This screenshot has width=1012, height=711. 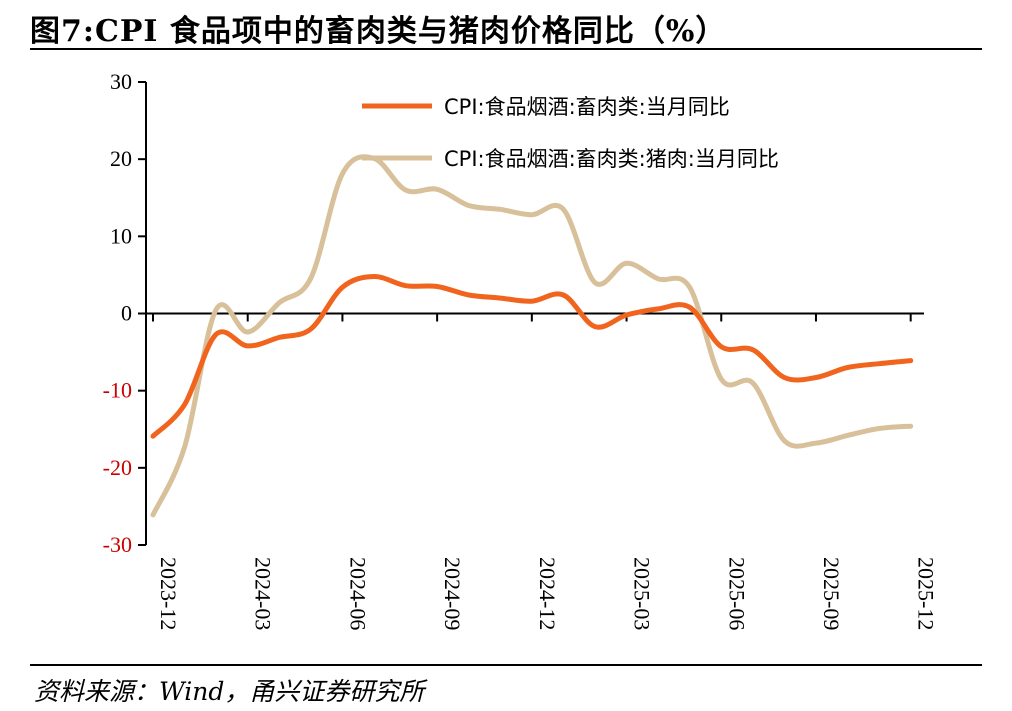 I want to click on title-rule, so click(x=506, y=49).